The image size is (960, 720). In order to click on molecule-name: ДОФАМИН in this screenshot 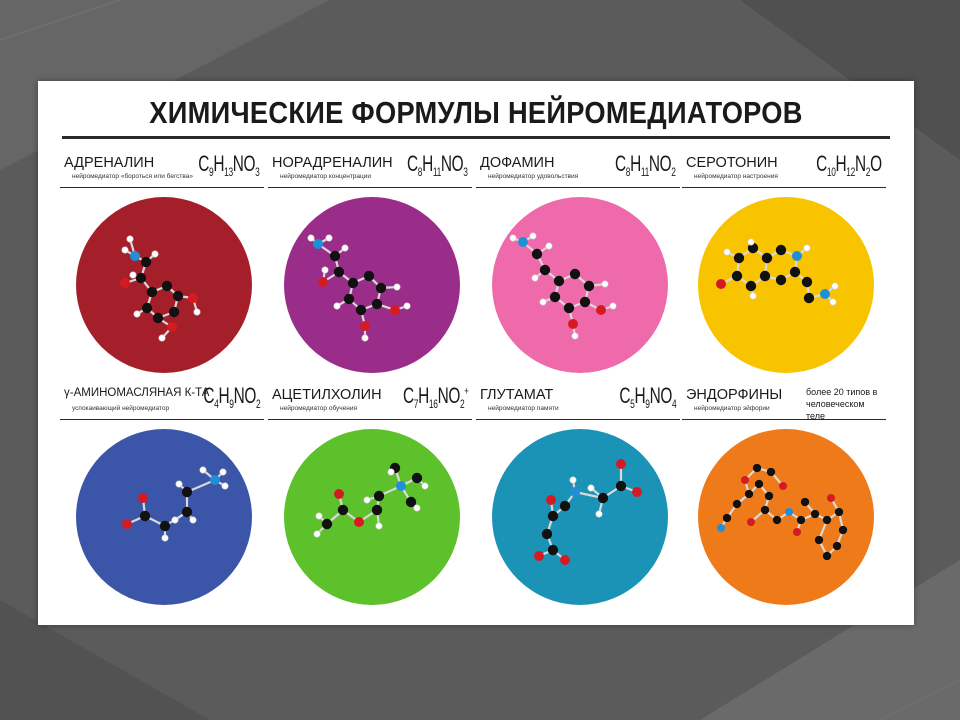, I will do `click(517, 163)`.